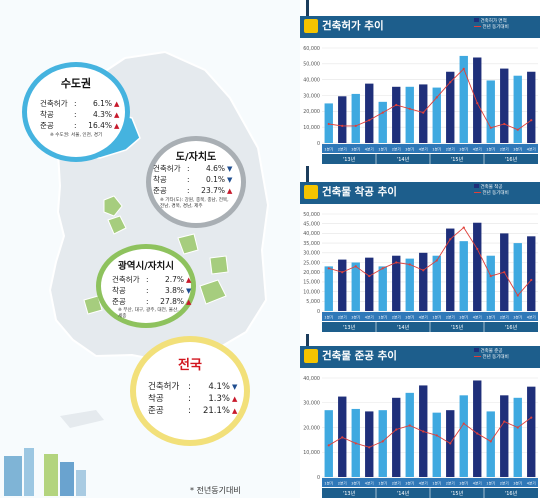 The height and width of the screenshot is (498, 540). What do you see at coordinates (190, 365) in the screenshot?
I see `national-title: 전국` at bounding box center [190, 365].